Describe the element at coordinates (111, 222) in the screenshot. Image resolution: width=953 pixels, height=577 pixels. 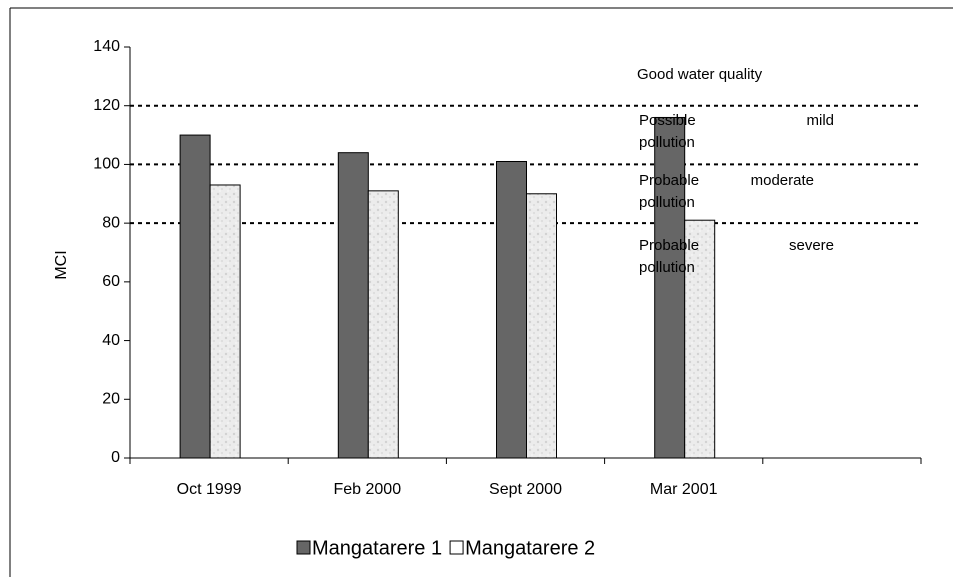
I see `y-tick-label: 80` at that location.